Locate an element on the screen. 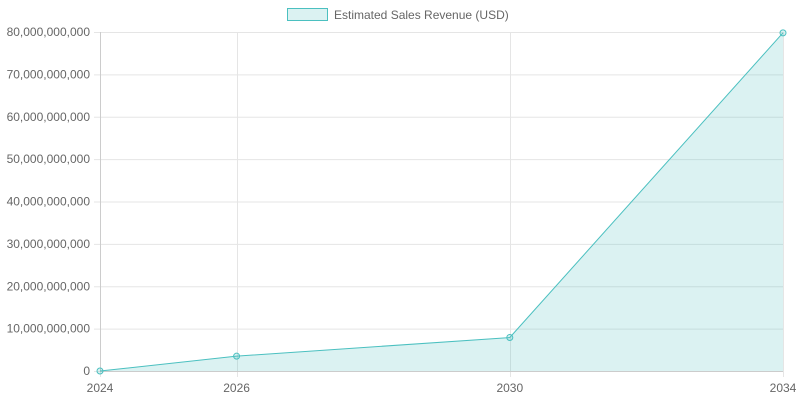  y-tick-label: 40,000,000,000 is located at coordinates (49, 202).